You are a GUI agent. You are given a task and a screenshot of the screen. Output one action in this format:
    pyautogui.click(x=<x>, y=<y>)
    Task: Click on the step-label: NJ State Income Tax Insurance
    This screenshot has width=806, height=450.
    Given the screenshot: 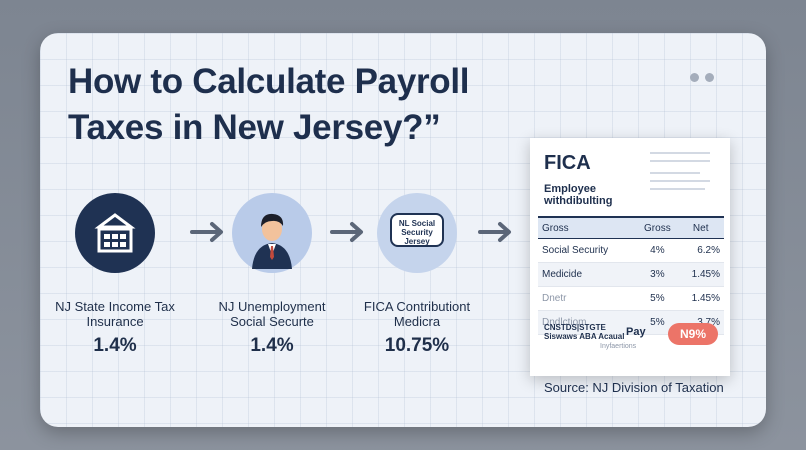 What is the action you would take?
    pyautogui.click(x=122, y=314)
    